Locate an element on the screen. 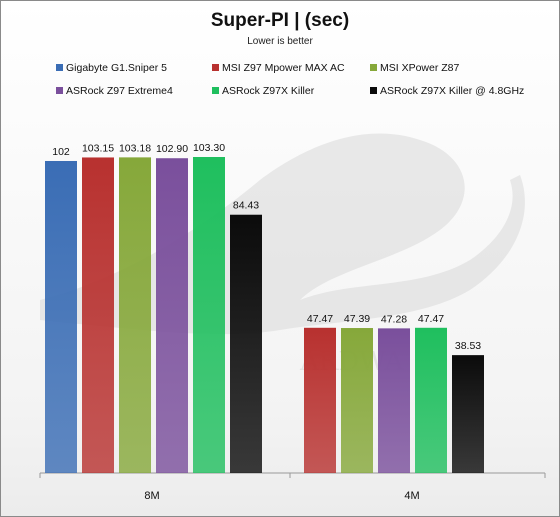 This screenshot has width=560, height=517. category-label-8m: 8M is located at coordinates (151, 496).